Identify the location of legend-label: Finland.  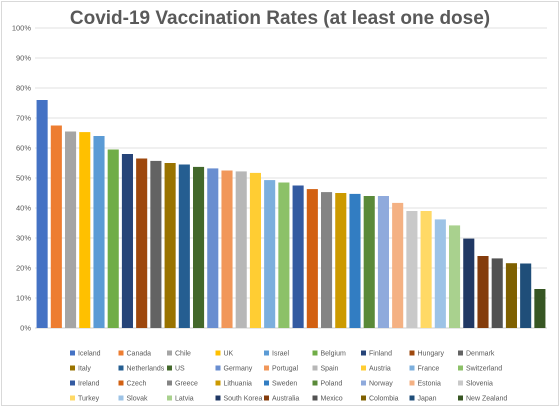
(380, 354).